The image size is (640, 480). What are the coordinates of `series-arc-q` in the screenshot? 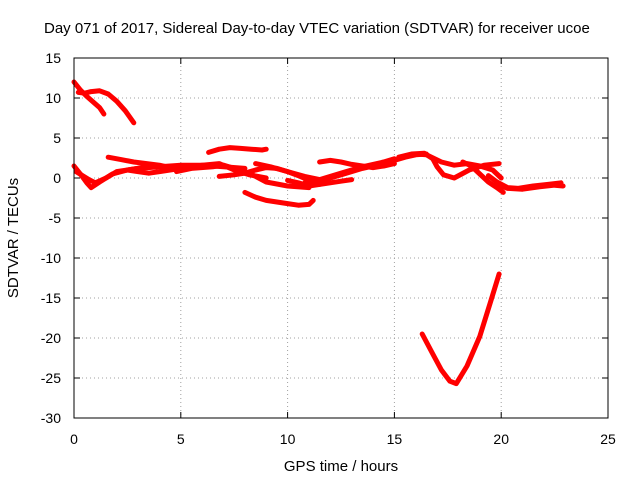 It's located at (483, 177).